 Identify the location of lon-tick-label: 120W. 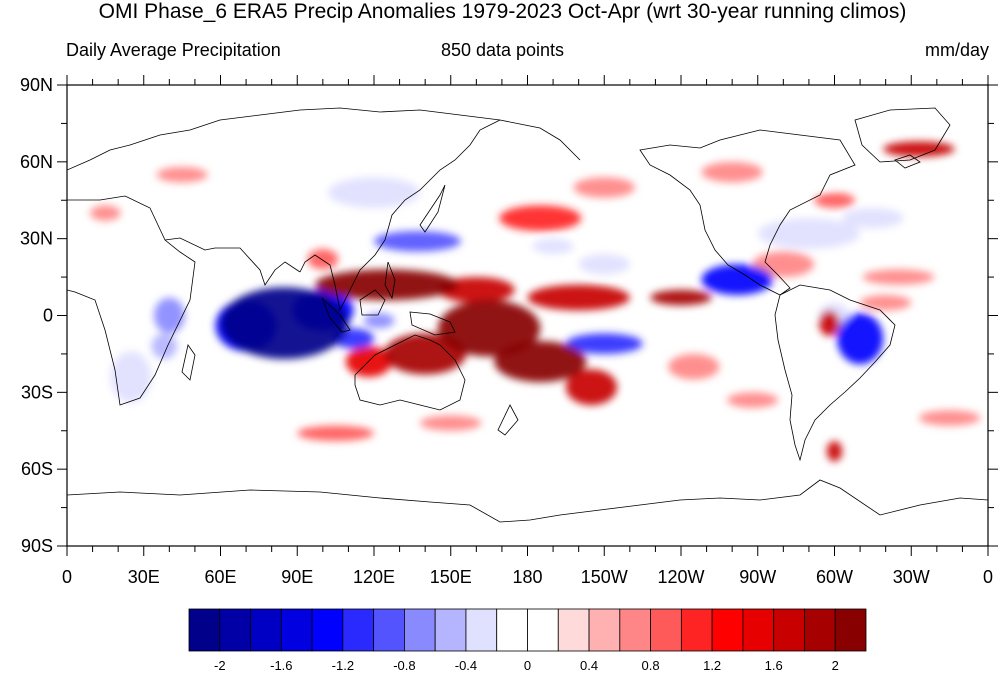
(680, 577).